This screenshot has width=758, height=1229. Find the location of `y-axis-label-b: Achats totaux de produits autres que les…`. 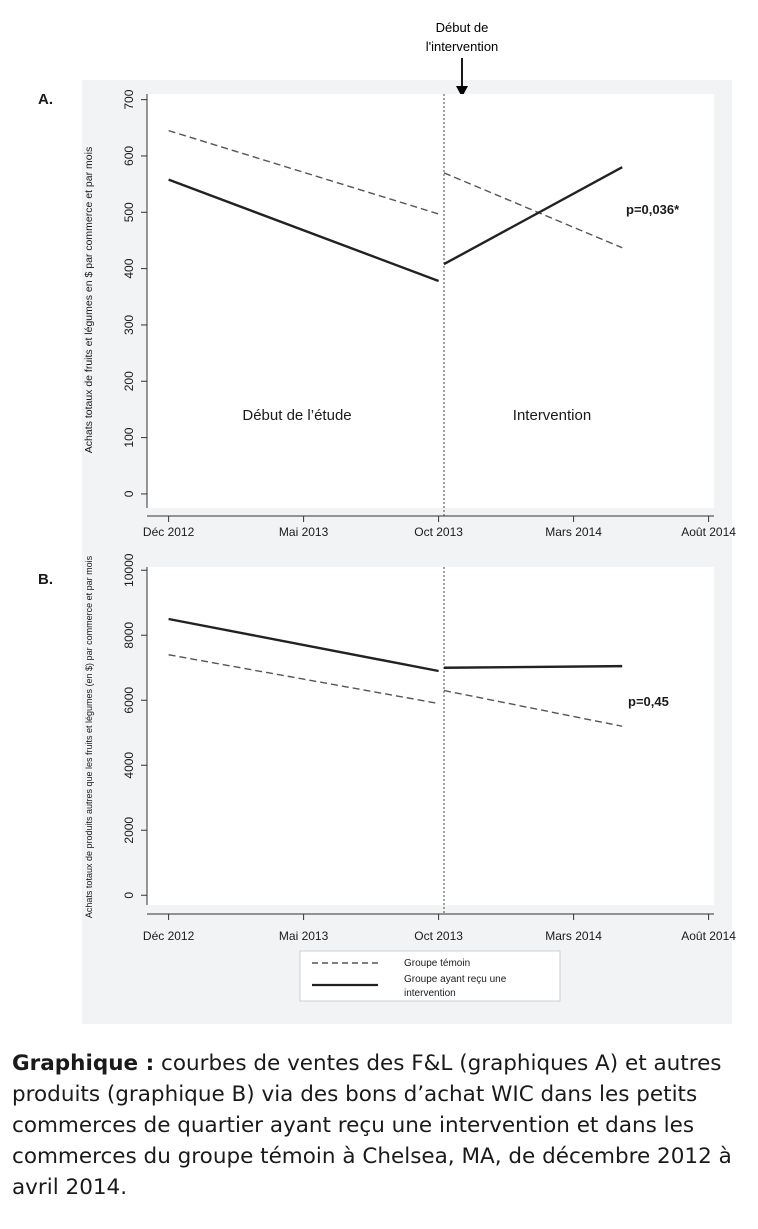

y-axis-label-b: Achats totaux de produits autres que les… is located at coordinates (89, 736).